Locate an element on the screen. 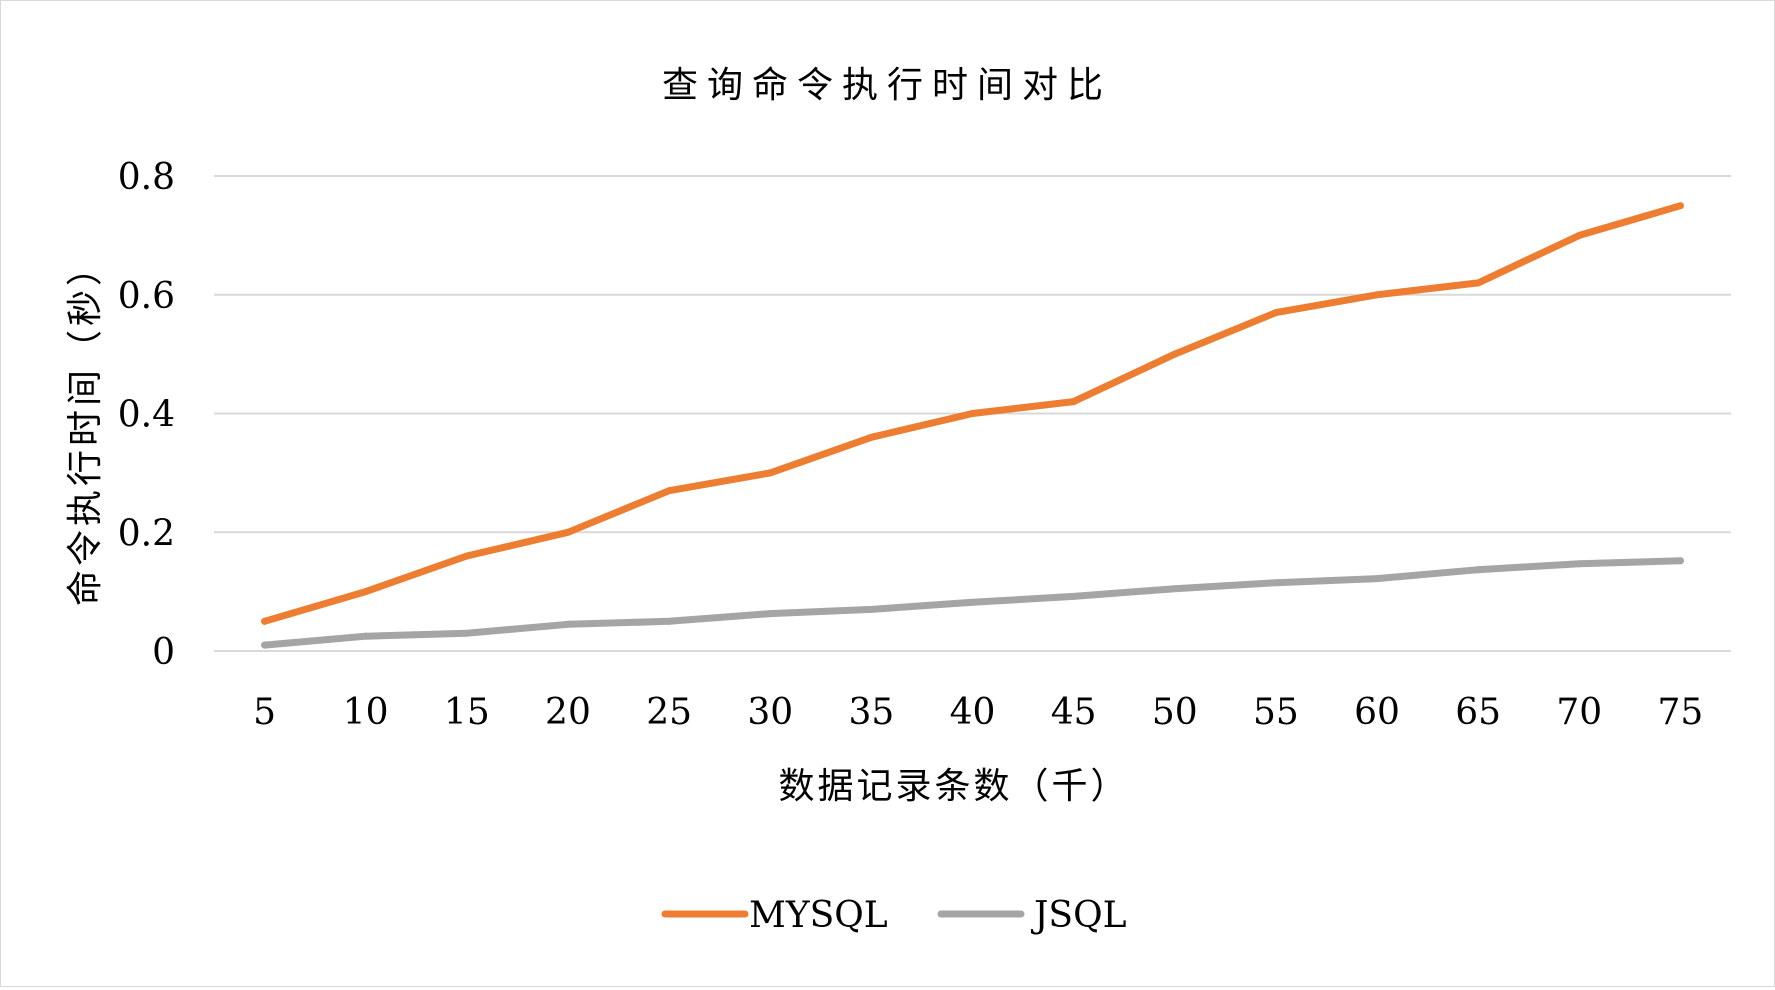 The width and height of the screenshot is (1775, 990). x-tick-label: 60 is located at coordinates (1377, 712).